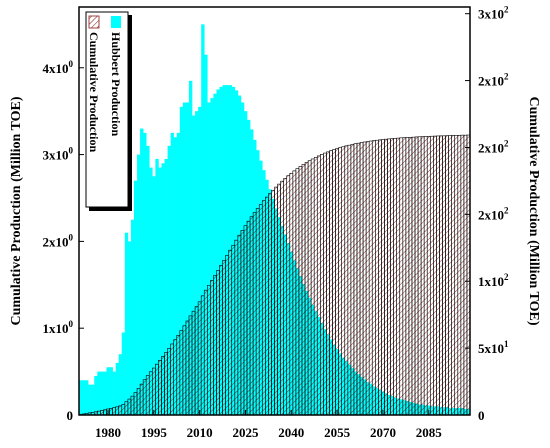 This screenshot has height=448, width=550. I want to click on right-y-axis-ticks: 0 5x101 1x102 2x10² 2x10² 2x10² 3x102, so click(487, 214).